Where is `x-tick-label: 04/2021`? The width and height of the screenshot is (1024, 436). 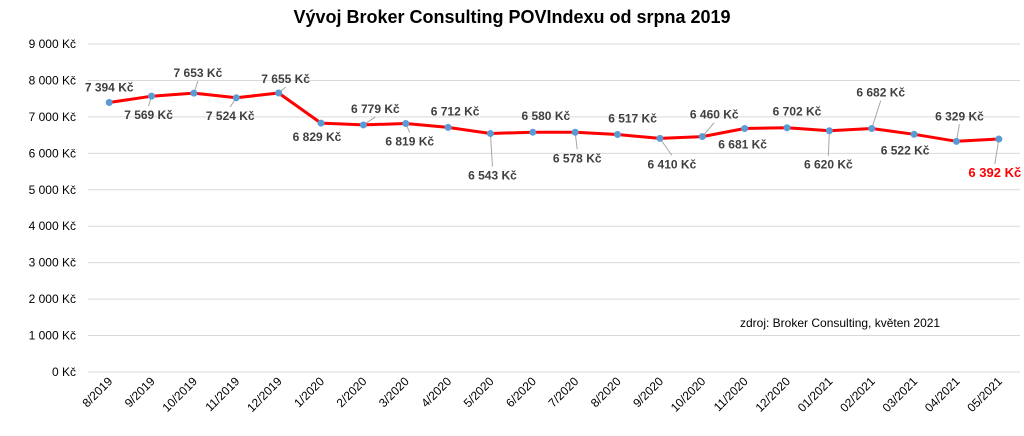
x-tick-label: 04/2021 is located at coordinates (942, 394).